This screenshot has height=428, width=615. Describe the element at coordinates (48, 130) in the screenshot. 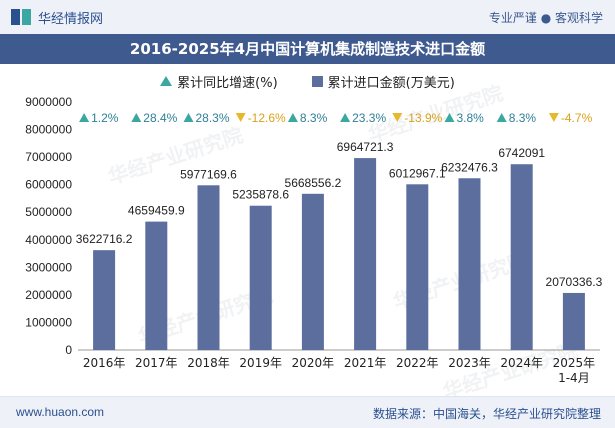

I see `y-tick-label: 8000000` at that location.